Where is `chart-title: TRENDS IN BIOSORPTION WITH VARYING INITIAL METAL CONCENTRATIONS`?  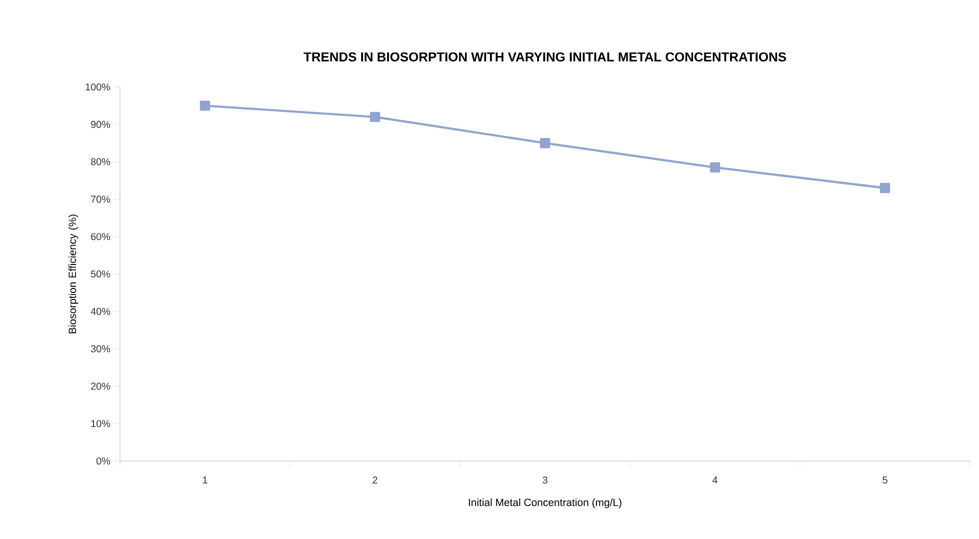
chart-title: TRENDS IN BIOSORPTION WITH VARYING INITIAL METAL CONCENTRATIONS is located at coordinates (545, 57).